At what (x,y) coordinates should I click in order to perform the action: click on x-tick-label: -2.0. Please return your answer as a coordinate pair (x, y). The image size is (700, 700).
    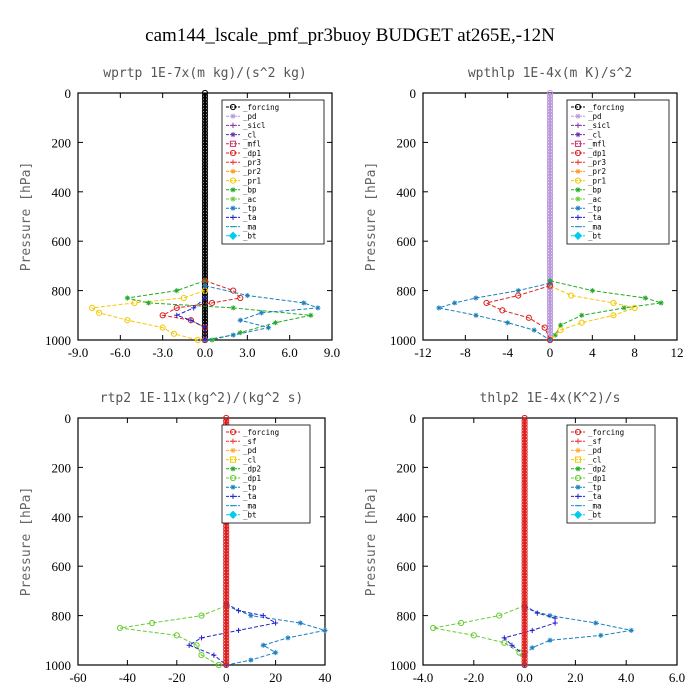
    Looking at the image, I should click on (474, 677).